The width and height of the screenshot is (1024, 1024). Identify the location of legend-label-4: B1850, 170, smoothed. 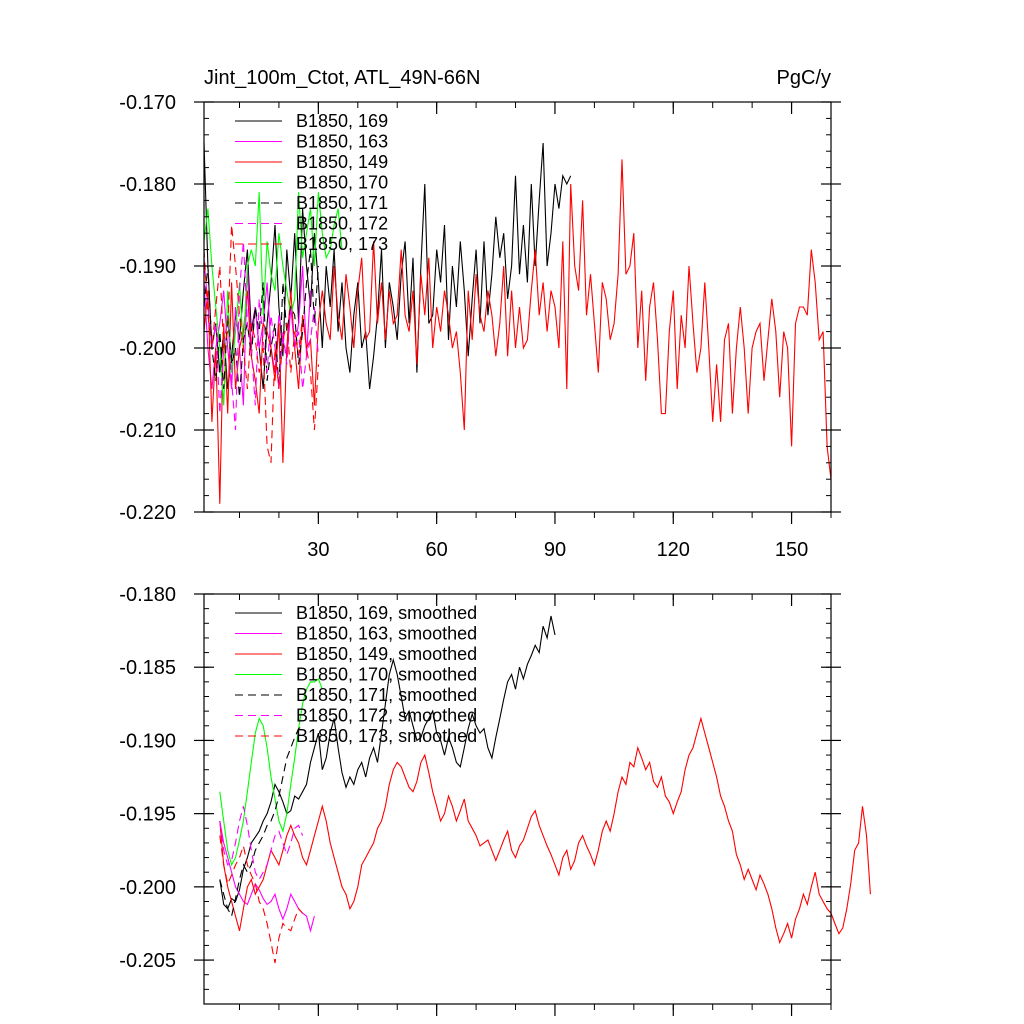
(386, 675).